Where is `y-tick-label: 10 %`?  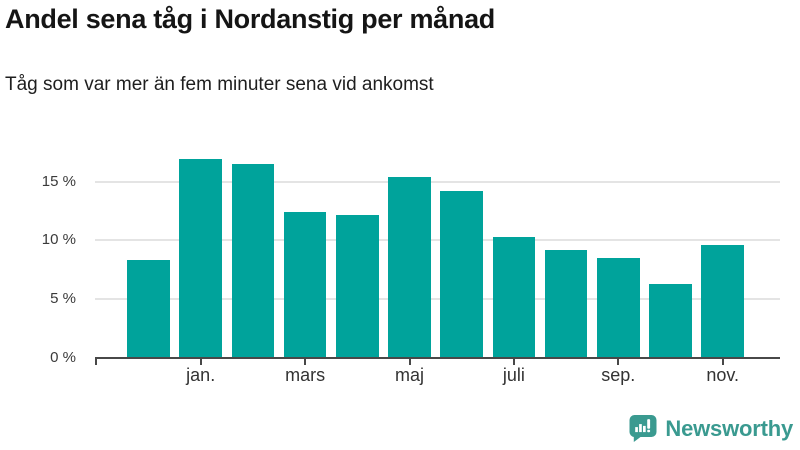
y-tick-label: 10 % is located at coordinates (58, 240).